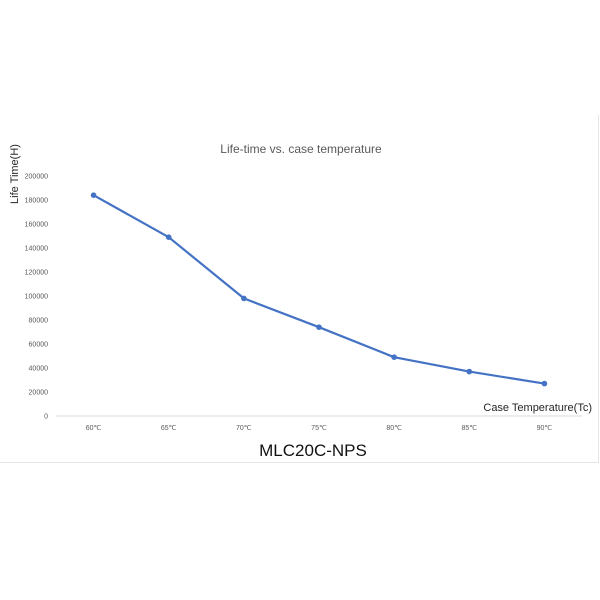 The image size is (600, 600). I want to click on x-tick-label: 90℃, so click(545, 428).